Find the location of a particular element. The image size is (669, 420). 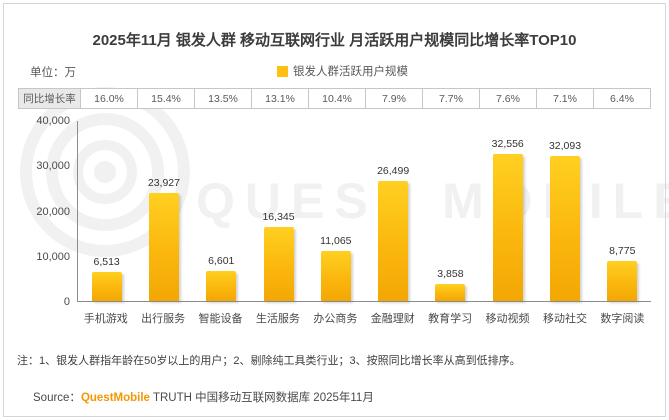

bar-value-label: 8,775 is located at coordinates (622, 251).